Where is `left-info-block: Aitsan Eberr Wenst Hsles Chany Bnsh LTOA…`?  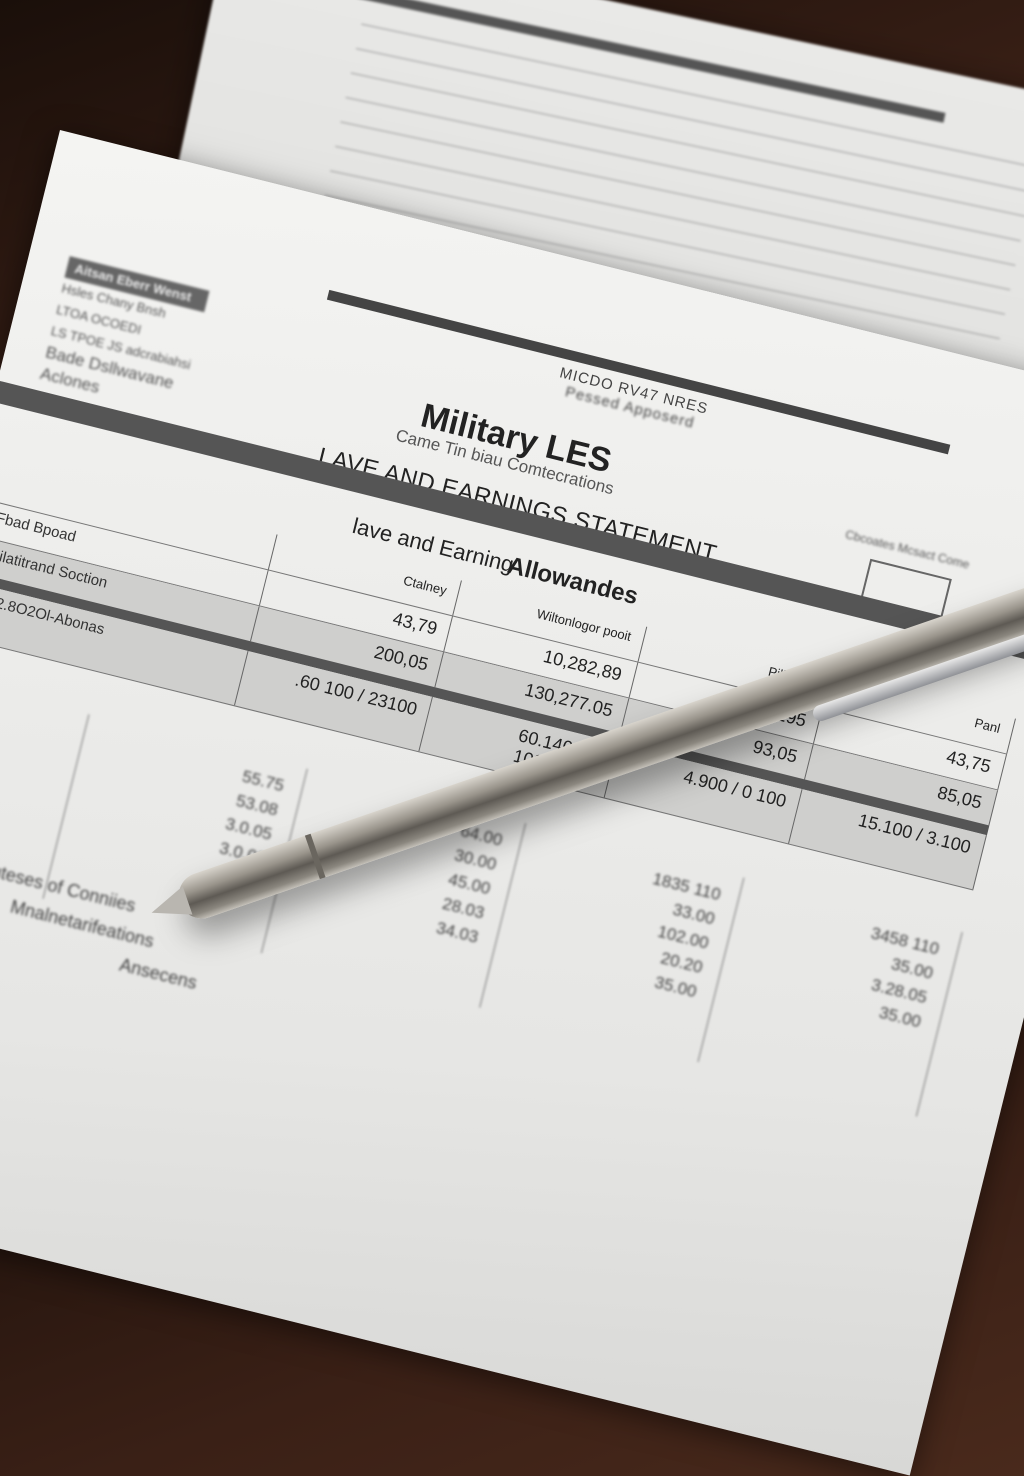 left-info-block: Aitsan Eberr Wenst Hsles Chany Bnsh LTOA… is located at coordinates (124, 337).